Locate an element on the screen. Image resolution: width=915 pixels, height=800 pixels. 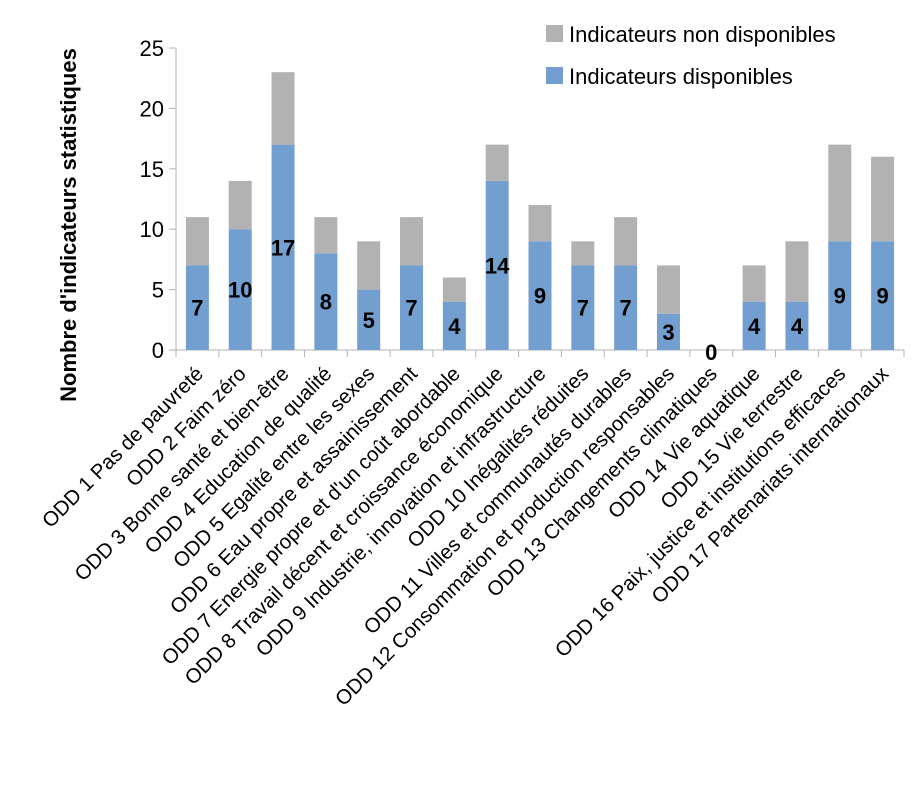
y-tick-label: 20 is located at coordinates (152, 108).